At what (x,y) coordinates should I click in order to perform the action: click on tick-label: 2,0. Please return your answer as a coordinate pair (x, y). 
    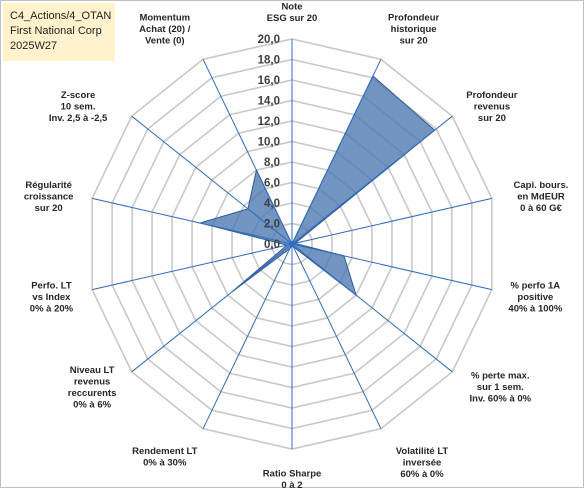
    Looking at the image, I should click on (272, 225).